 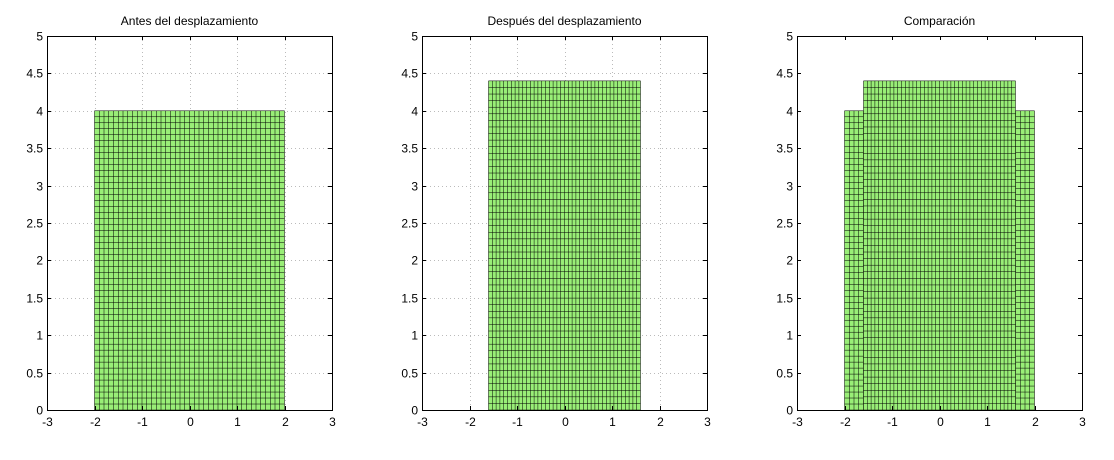 I want to click on chart-title: Después del desplazamiento, so click(x=564, y=21).